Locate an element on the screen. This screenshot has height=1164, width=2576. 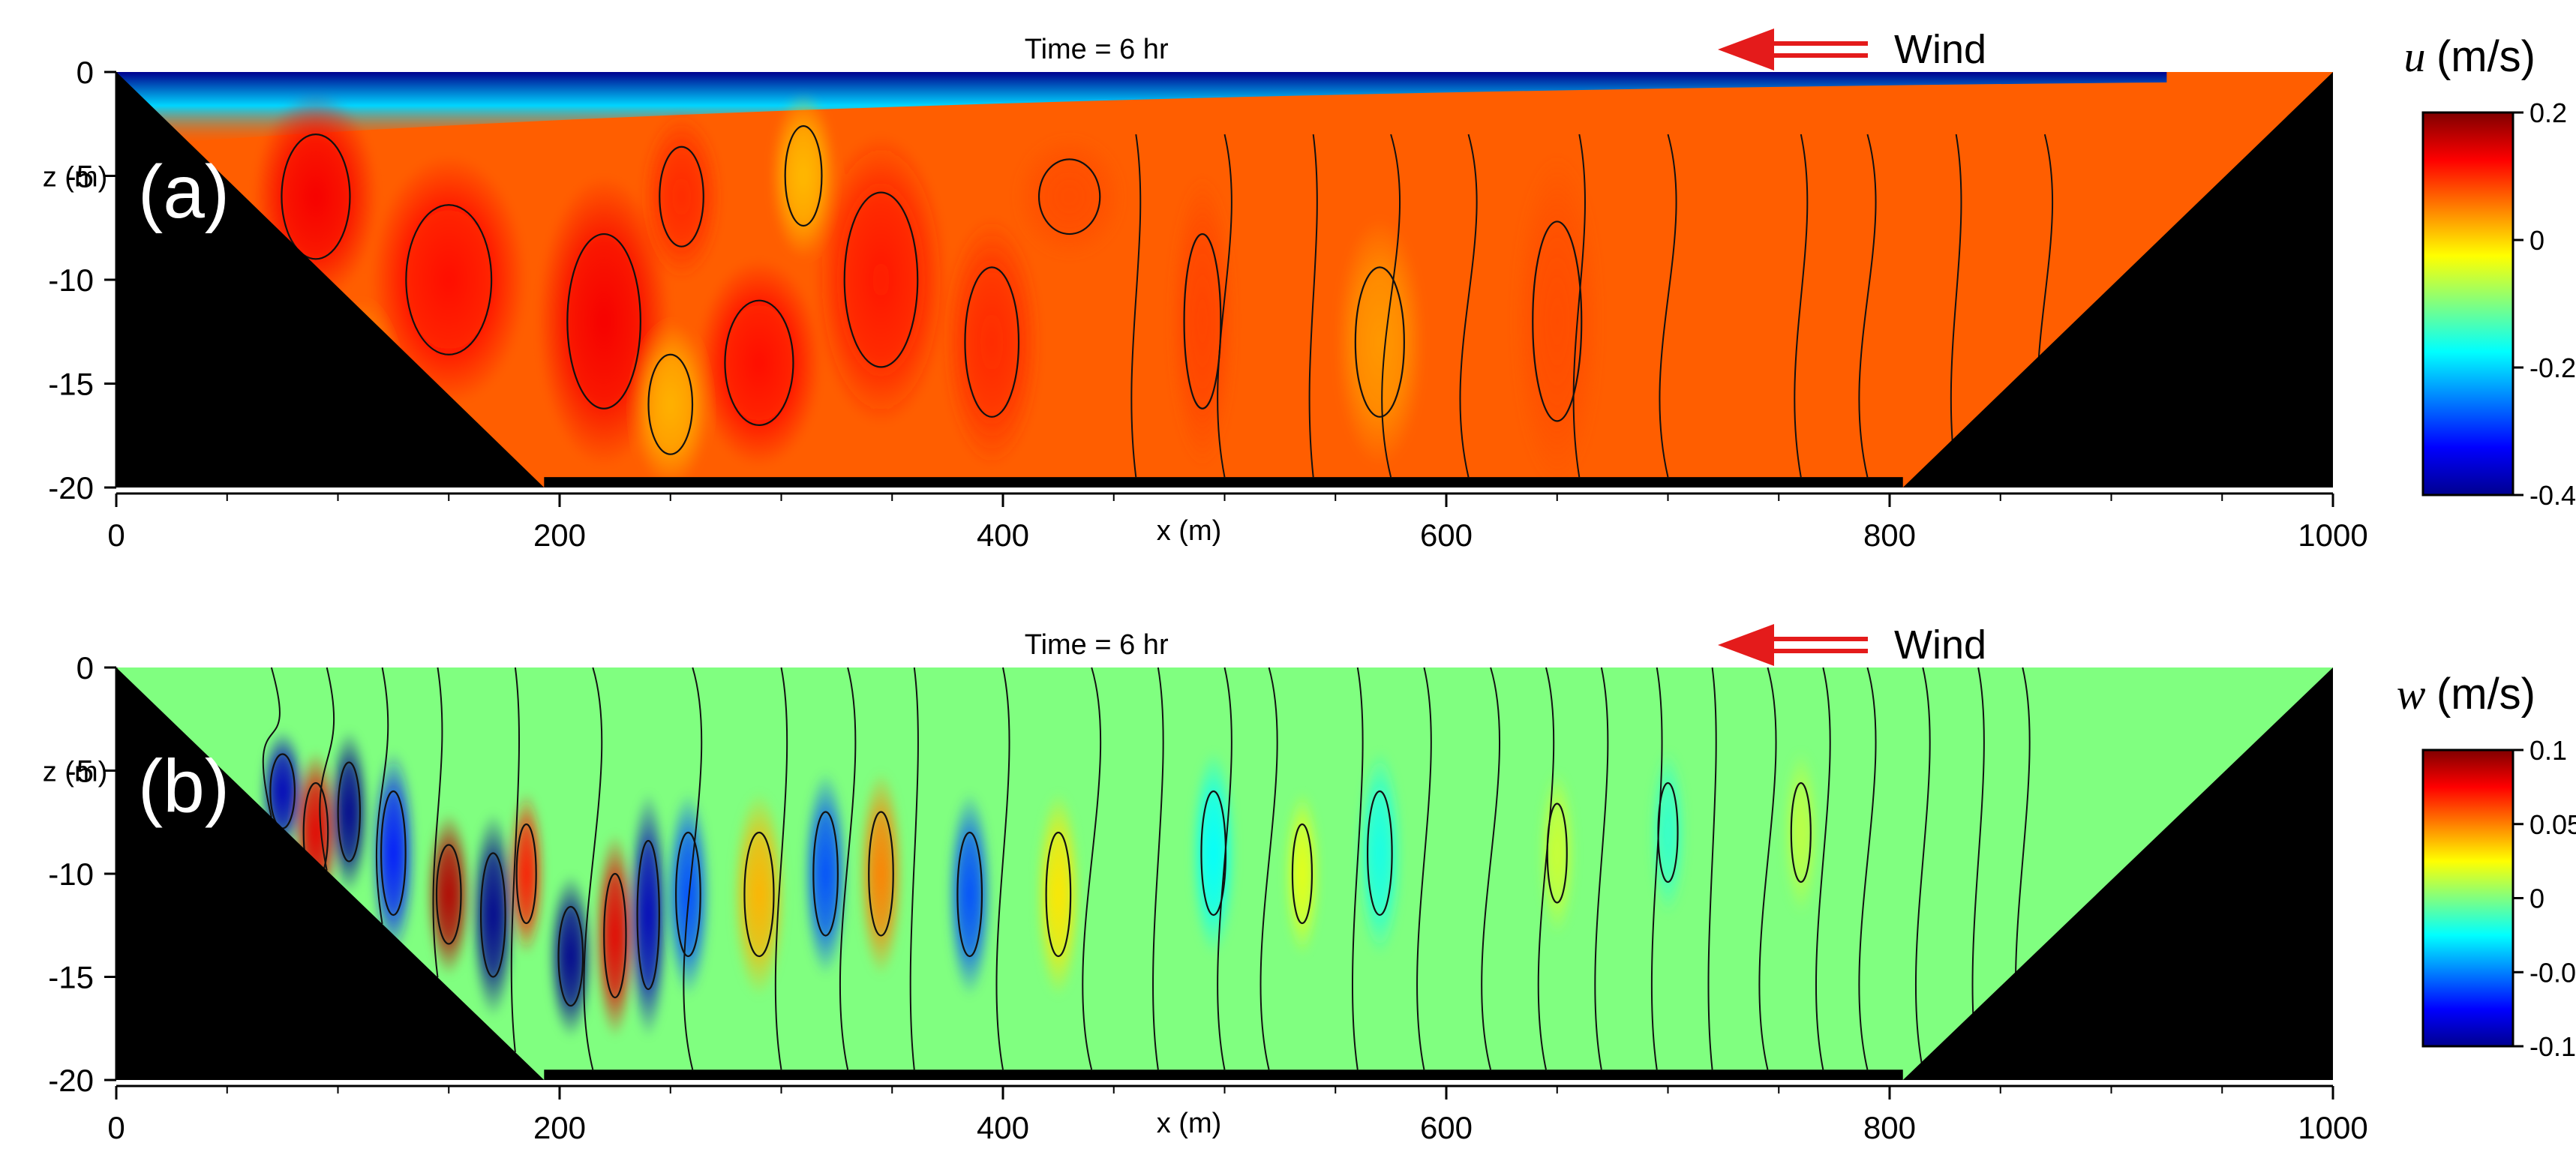
panel-a-left-bank is located at coordinates (330, 280).